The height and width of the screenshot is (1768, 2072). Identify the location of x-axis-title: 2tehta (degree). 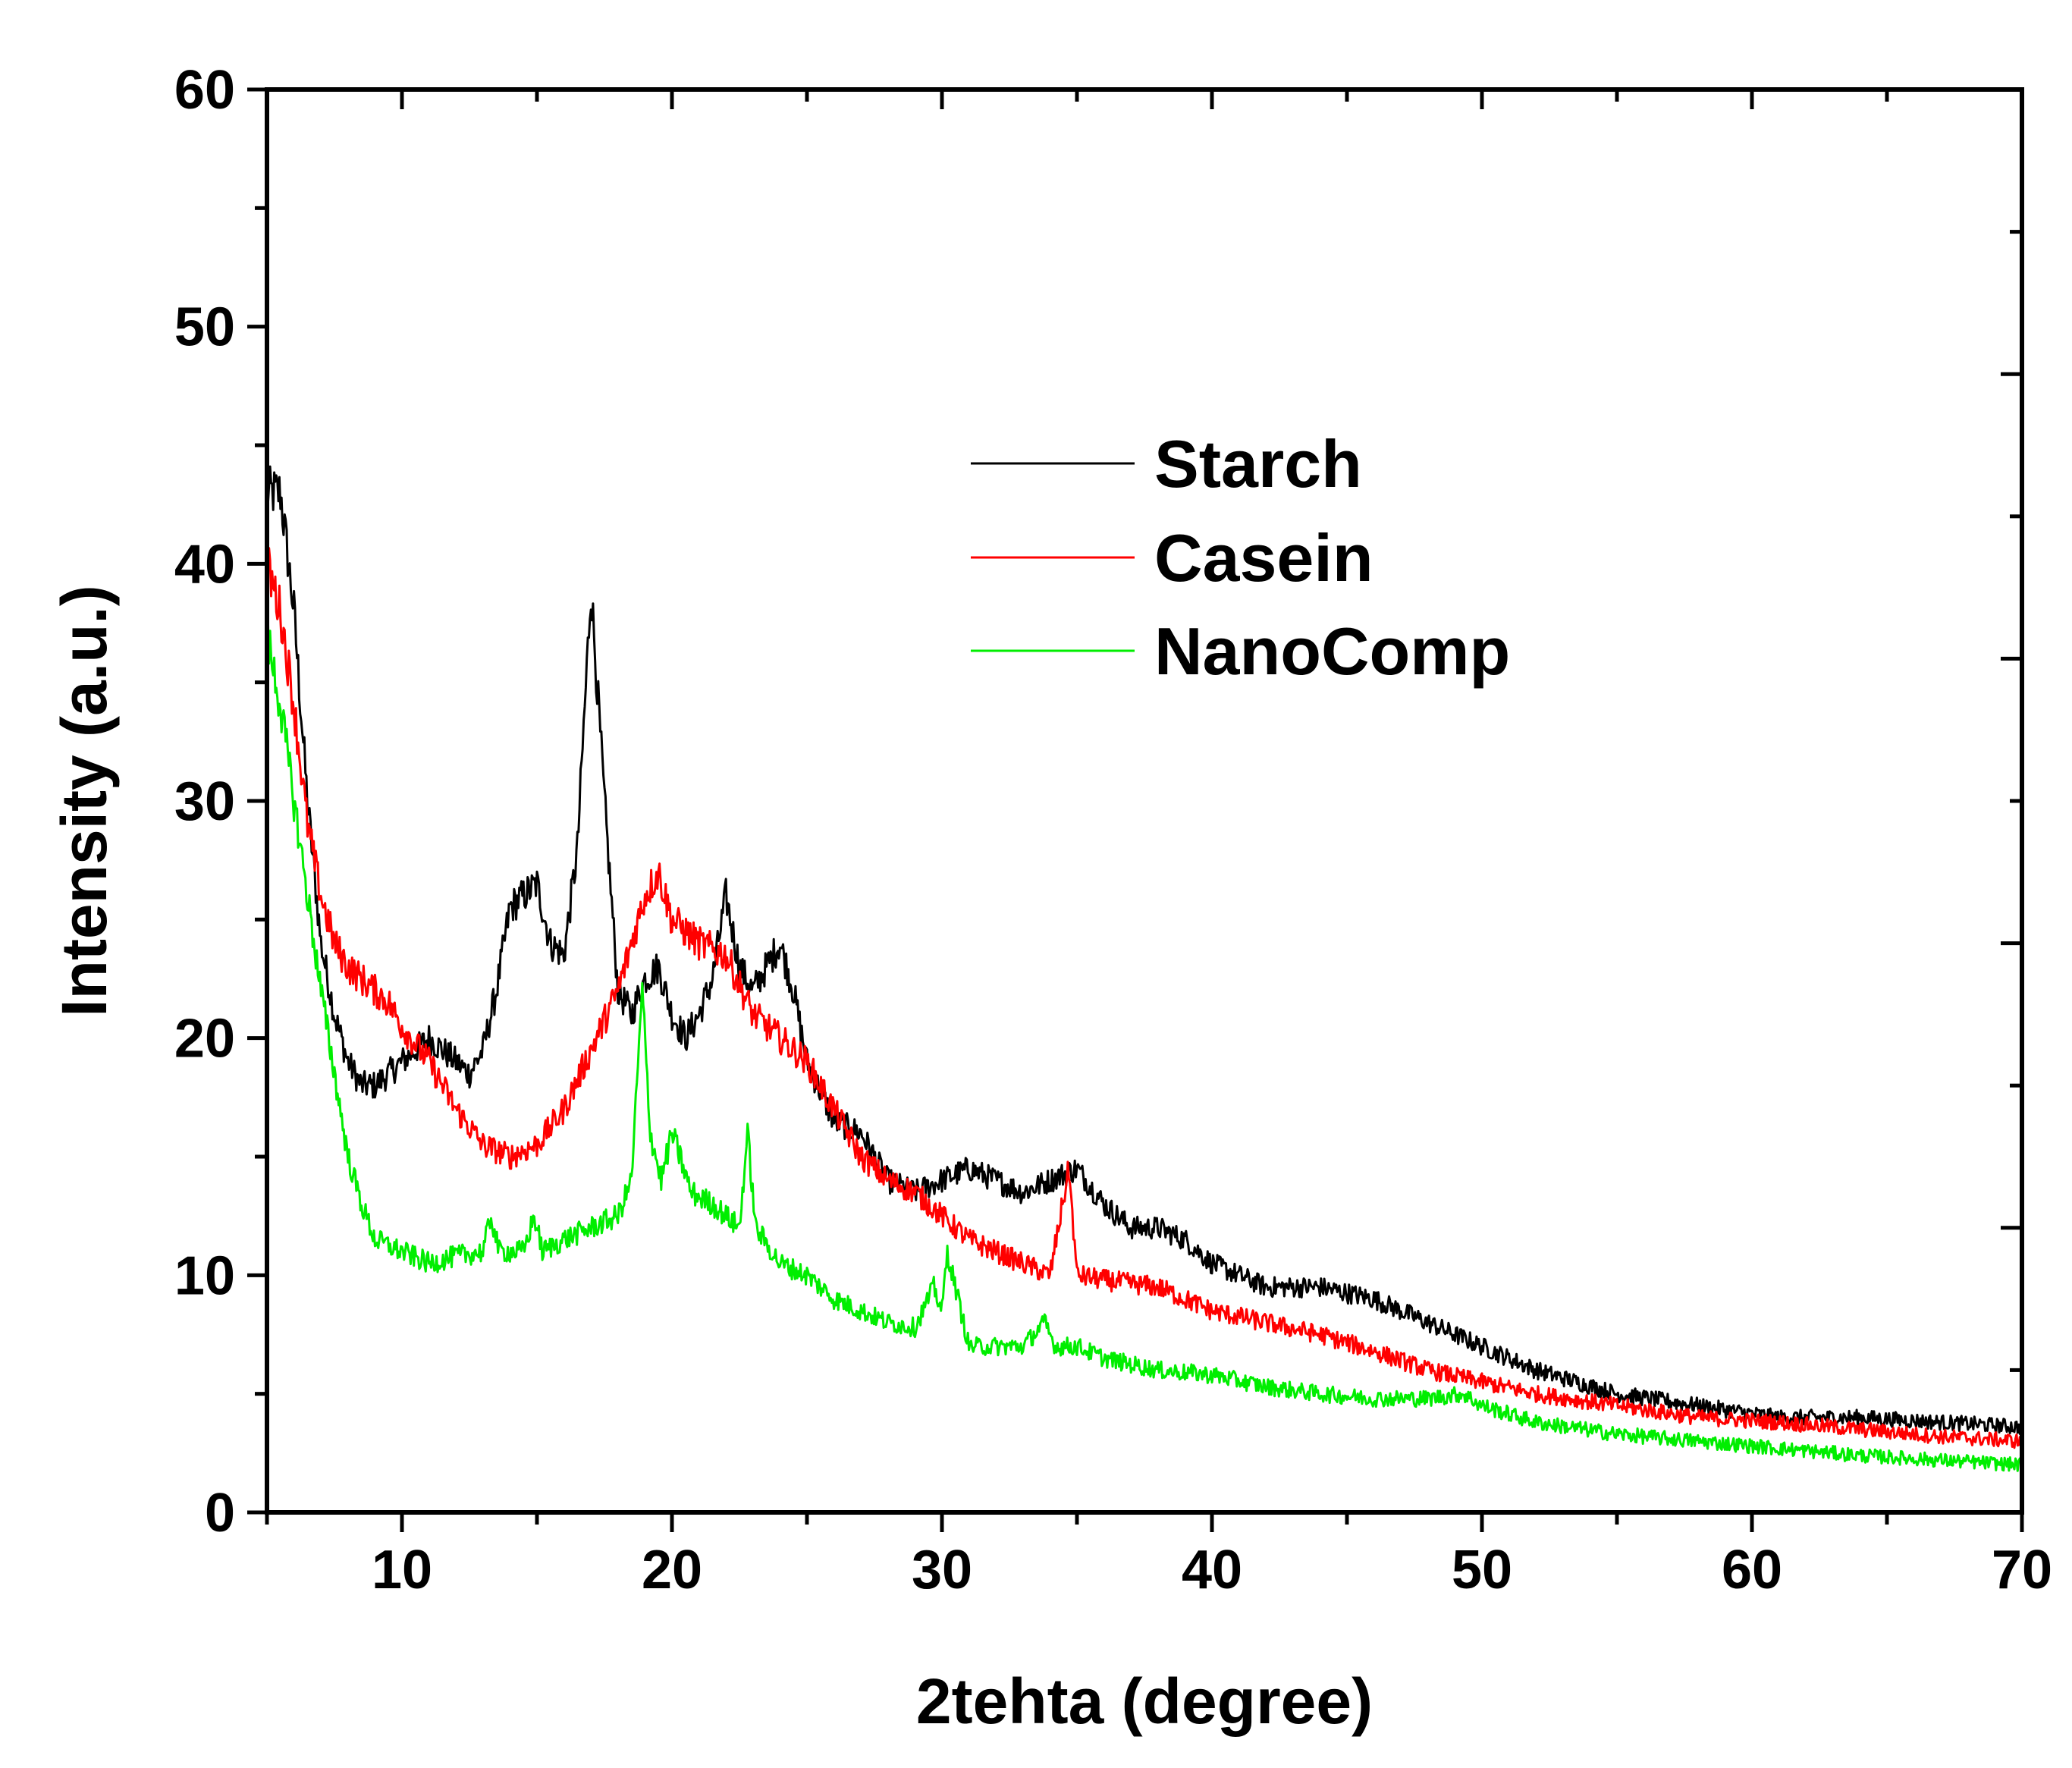
(1144, 1702).